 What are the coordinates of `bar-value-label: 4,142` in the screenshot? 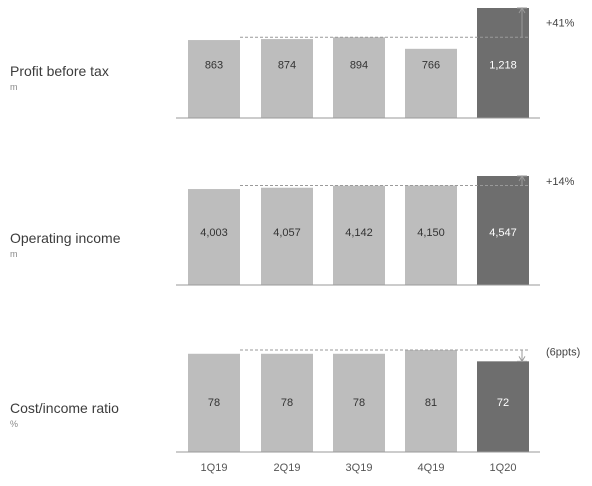 It's located at (359, 233).